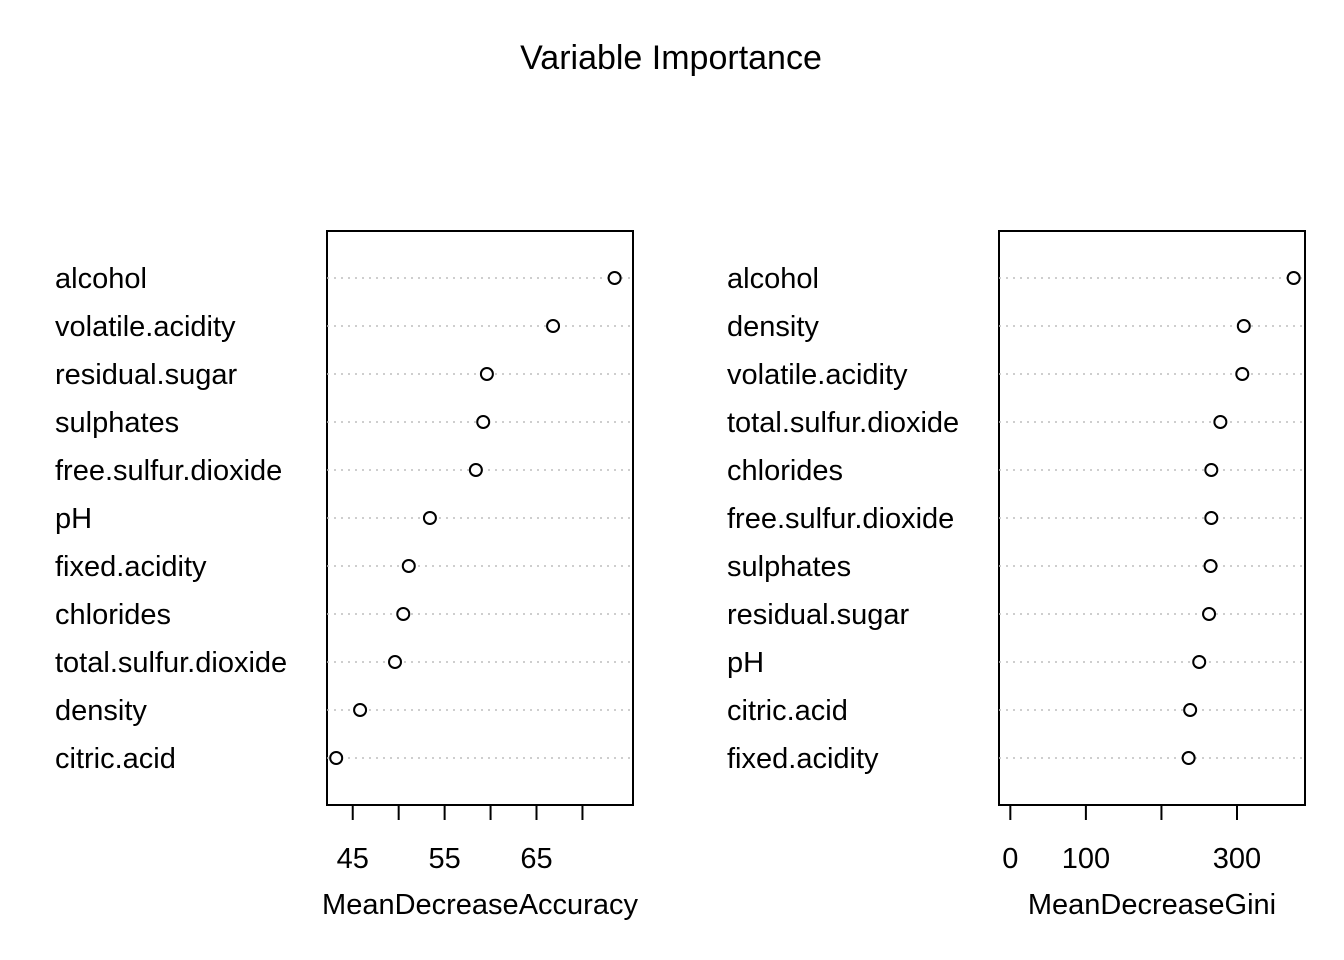 This screenshot has width=1344, height=960. What do you see at coordinates (536, 859) in the screenshot?
I see `accuracy-x-tick-label: 65` at bounding box center [536, 859].